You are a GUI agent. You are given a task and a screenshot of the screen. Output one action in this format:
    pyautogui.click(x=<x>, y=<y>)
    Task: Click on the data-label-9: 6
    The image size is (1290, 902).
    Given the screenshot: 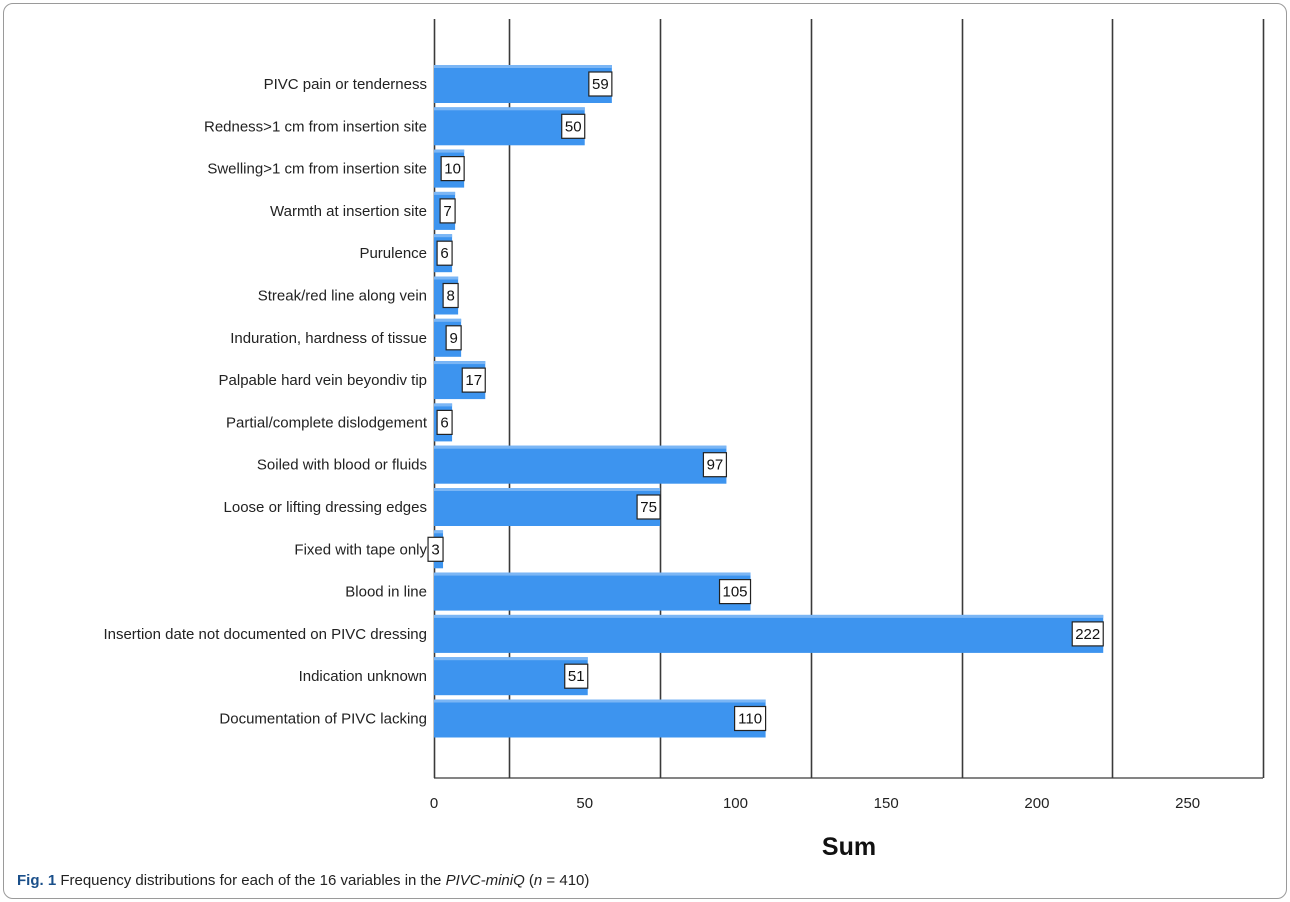 What is the action you would take?
    pyautogui.click(x=444, y=422)
    